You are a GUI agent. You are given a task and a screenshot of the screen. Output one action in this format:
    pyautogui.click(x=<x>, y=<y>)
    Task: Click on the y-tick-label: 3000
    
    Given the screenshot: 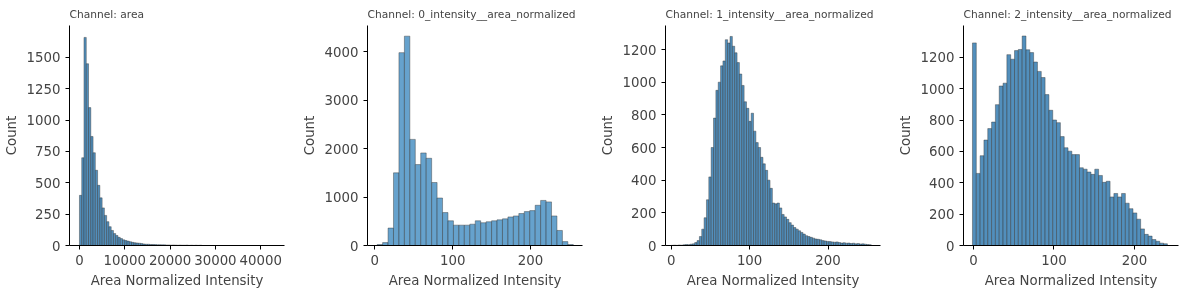 What is the action you would take?
    pyautogui.click(x=341, y=101)
    